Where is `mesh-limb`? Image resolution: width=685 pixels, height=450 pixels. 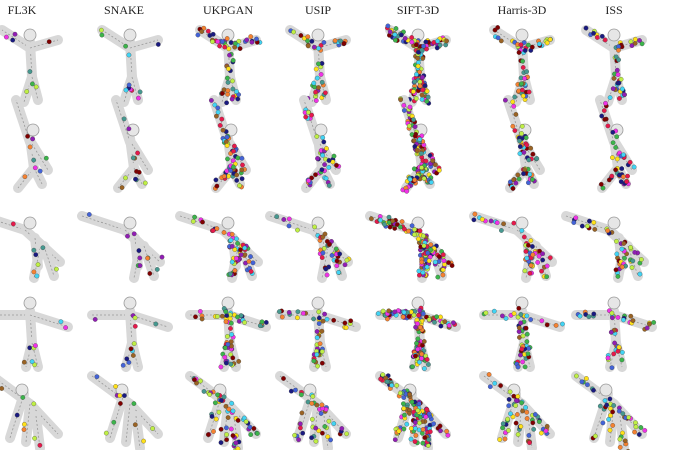 mesh-limb is located at coordinates (117, 416).